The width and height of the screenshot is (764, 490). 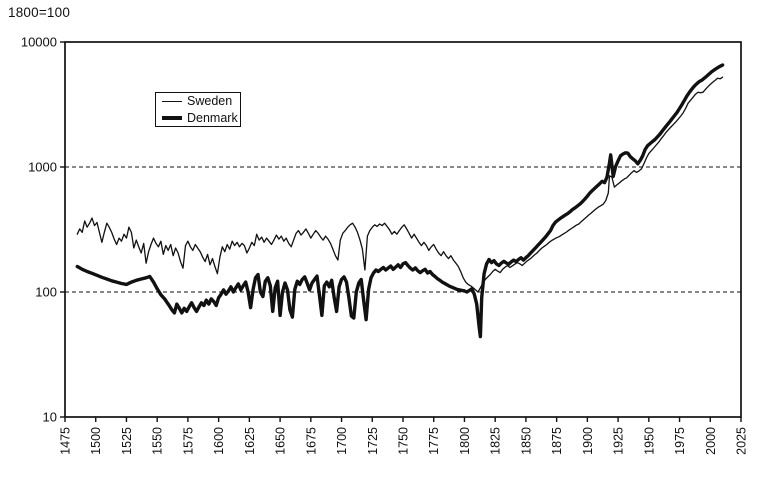 What do you see at coordinates (526, 441) in the screenshot?
I see `x-tick-label: 1850` at bounding box center [526, 441].